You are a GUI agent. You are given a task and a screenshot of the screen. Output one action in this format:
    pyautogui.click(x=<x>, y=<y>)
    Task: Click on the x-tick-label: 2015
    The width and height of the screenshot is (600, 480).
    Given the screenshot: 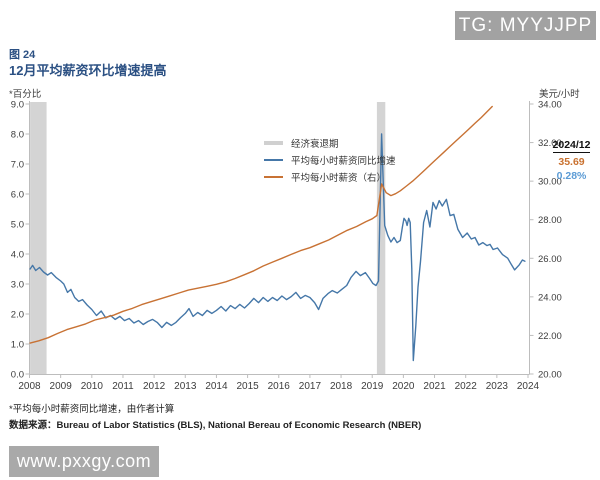 What is the action you would take?
    pyautogui.click(x=247, y=386)
    